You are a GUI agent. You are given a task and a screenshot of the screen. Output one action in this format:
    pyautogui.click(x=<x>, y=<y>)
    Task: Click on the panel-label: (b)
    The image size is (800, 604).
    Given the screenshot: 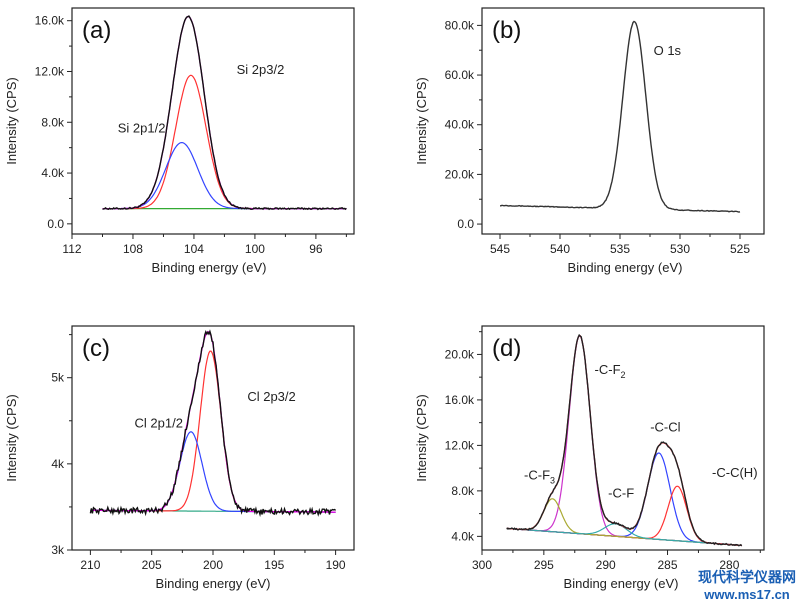 What is the action you would take?
    pyautogui.click(x=506, y=30)
    